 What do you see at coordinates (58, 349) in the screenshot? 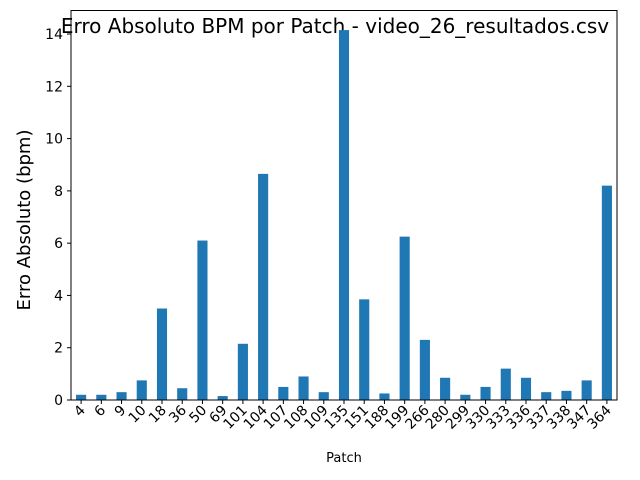
I see `y-tick-label: 2` at bounding box center [58, 349].